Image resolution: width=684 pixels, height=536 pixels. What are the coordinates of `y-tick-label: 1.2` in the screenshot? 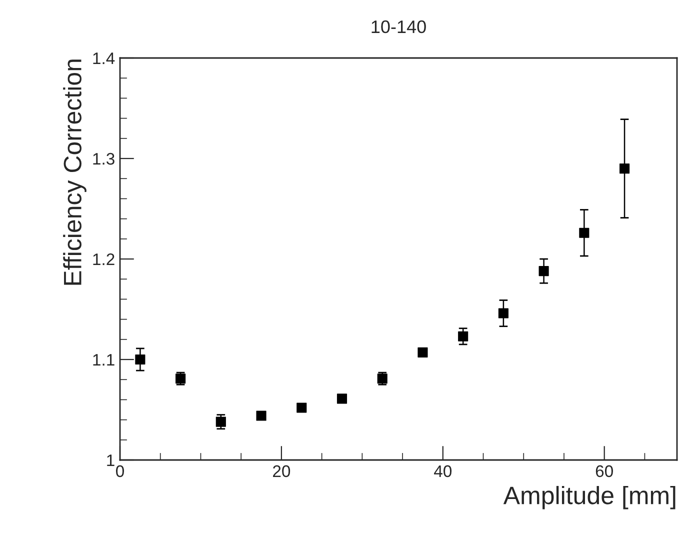 It's located at (103, 259).